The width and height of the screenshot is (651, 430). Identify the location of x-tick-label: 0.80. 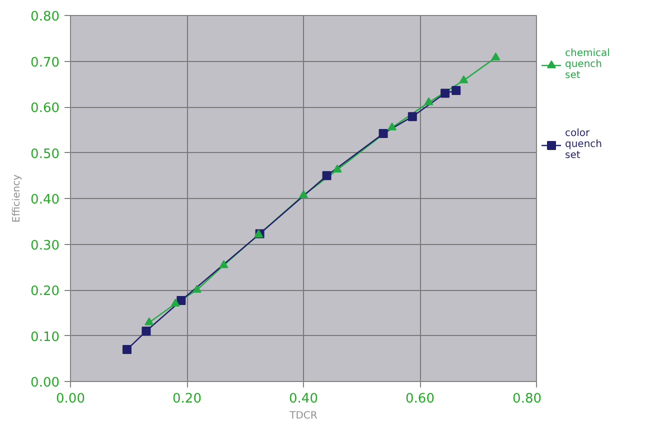
(527, 399).